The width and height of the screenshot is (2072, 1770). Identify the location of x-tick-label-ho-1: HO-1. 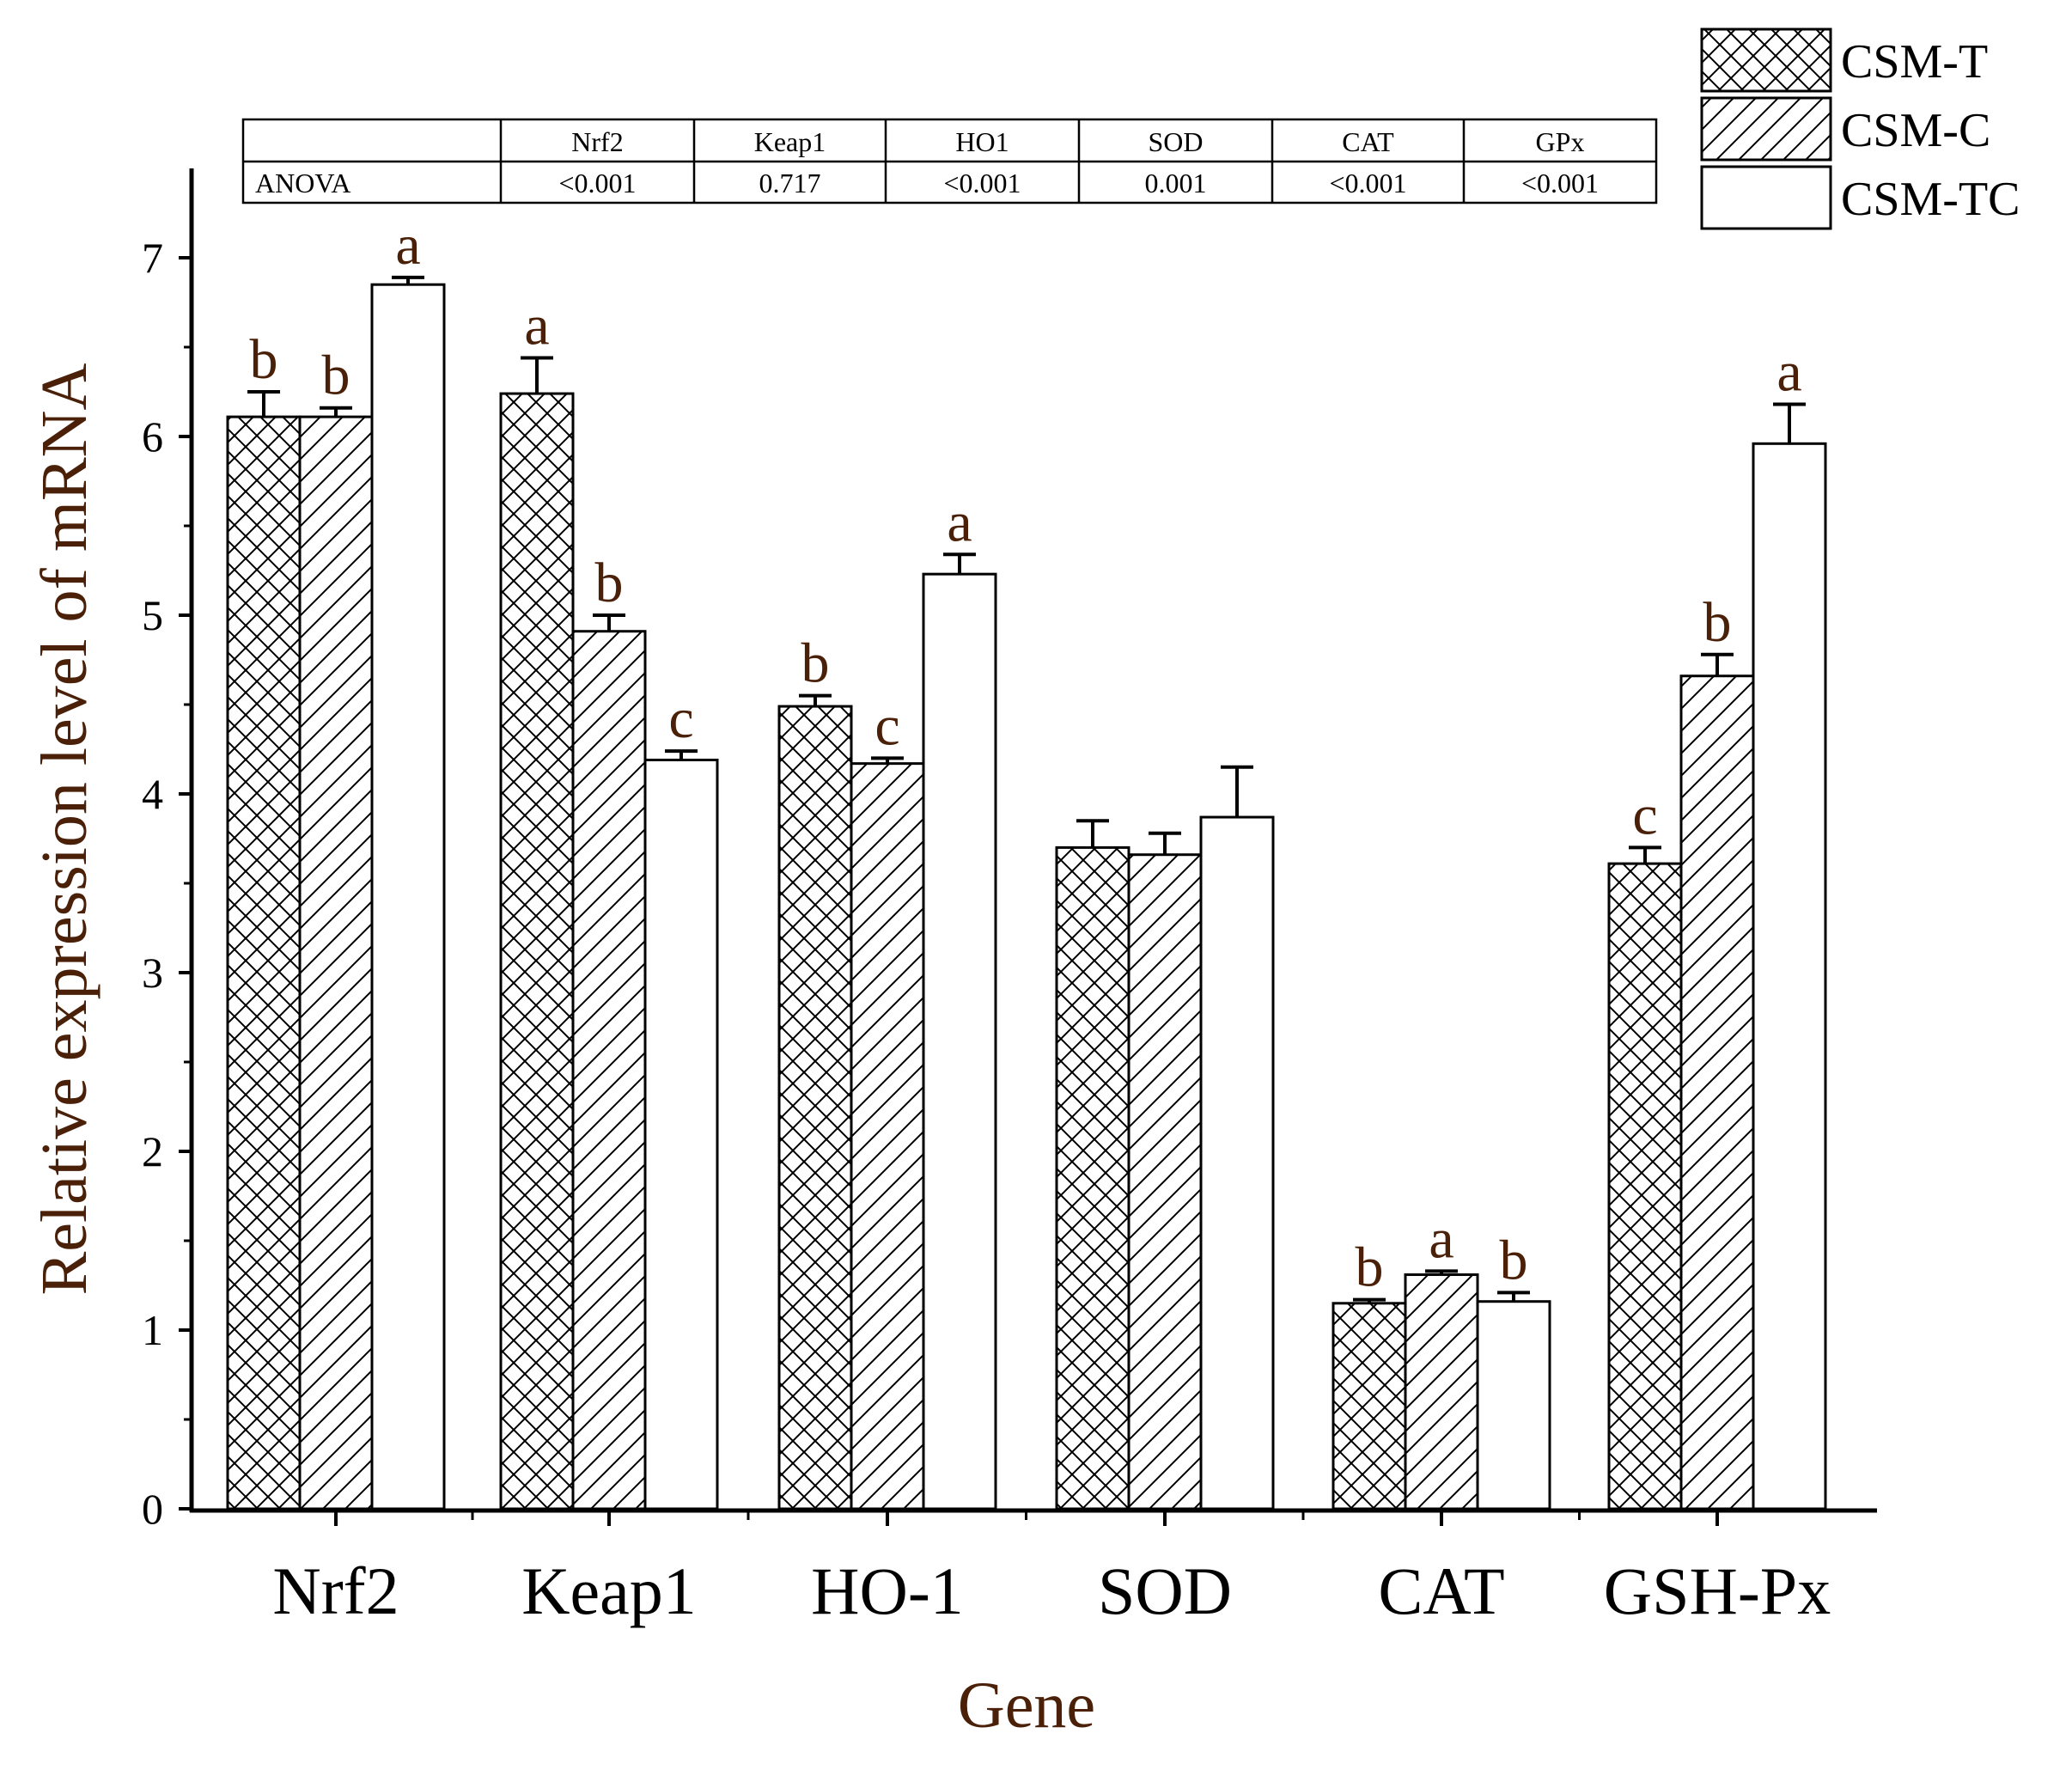
(887, 1590).